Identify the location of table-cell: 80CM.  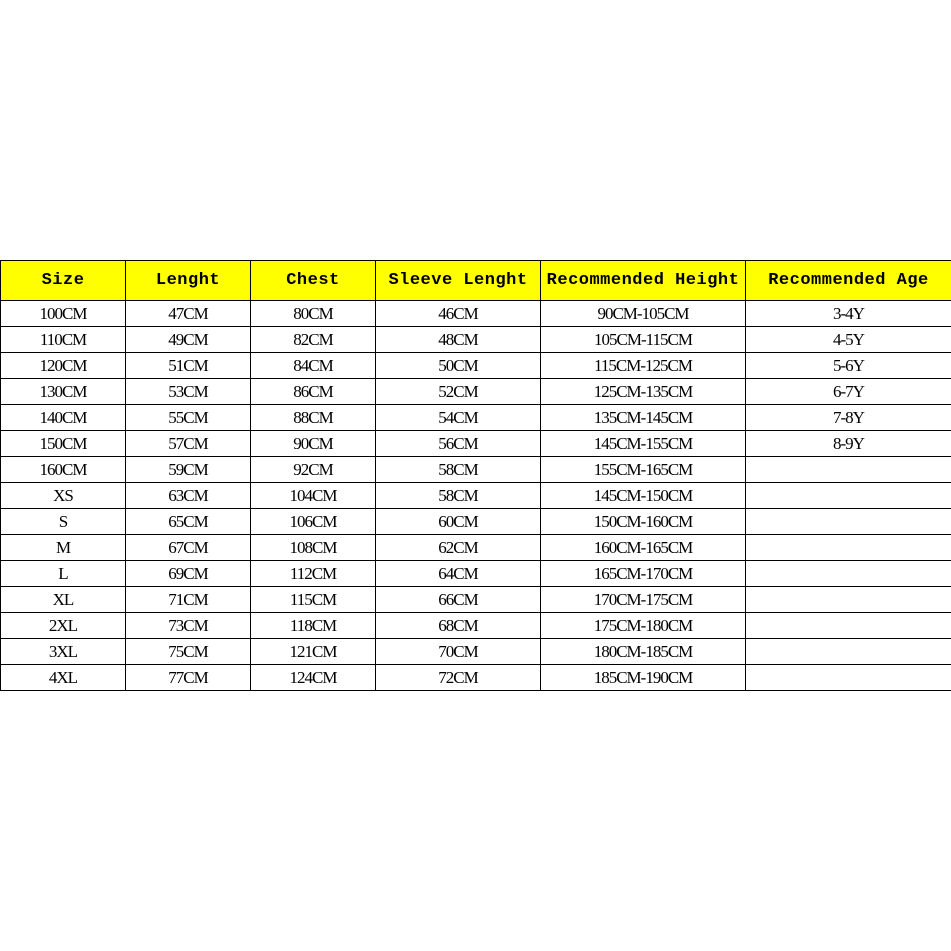
(313, 313).